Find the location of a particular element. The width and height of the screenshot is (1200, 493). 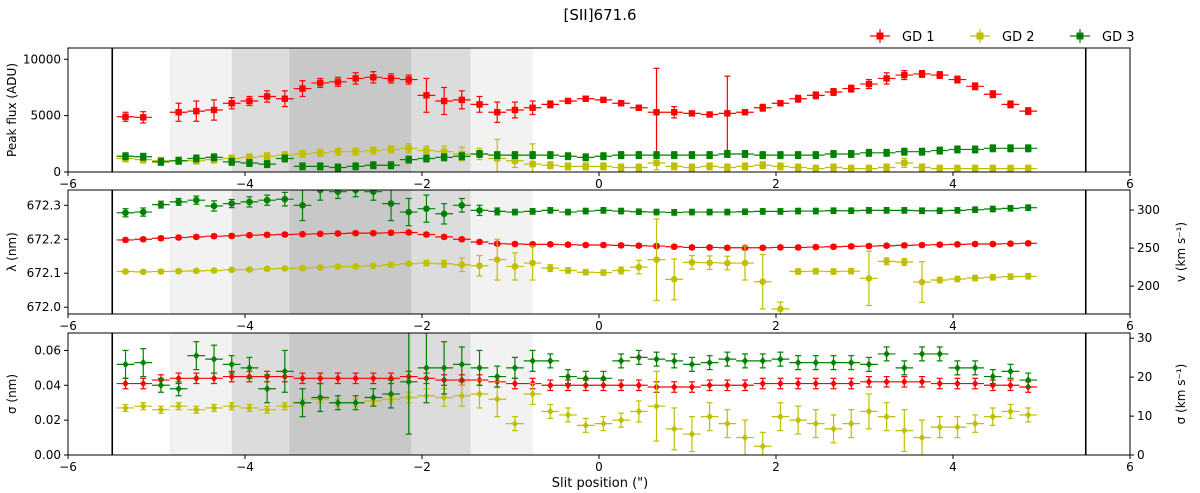

legend-label: GD 3 is located at coordinates (1118, 37).